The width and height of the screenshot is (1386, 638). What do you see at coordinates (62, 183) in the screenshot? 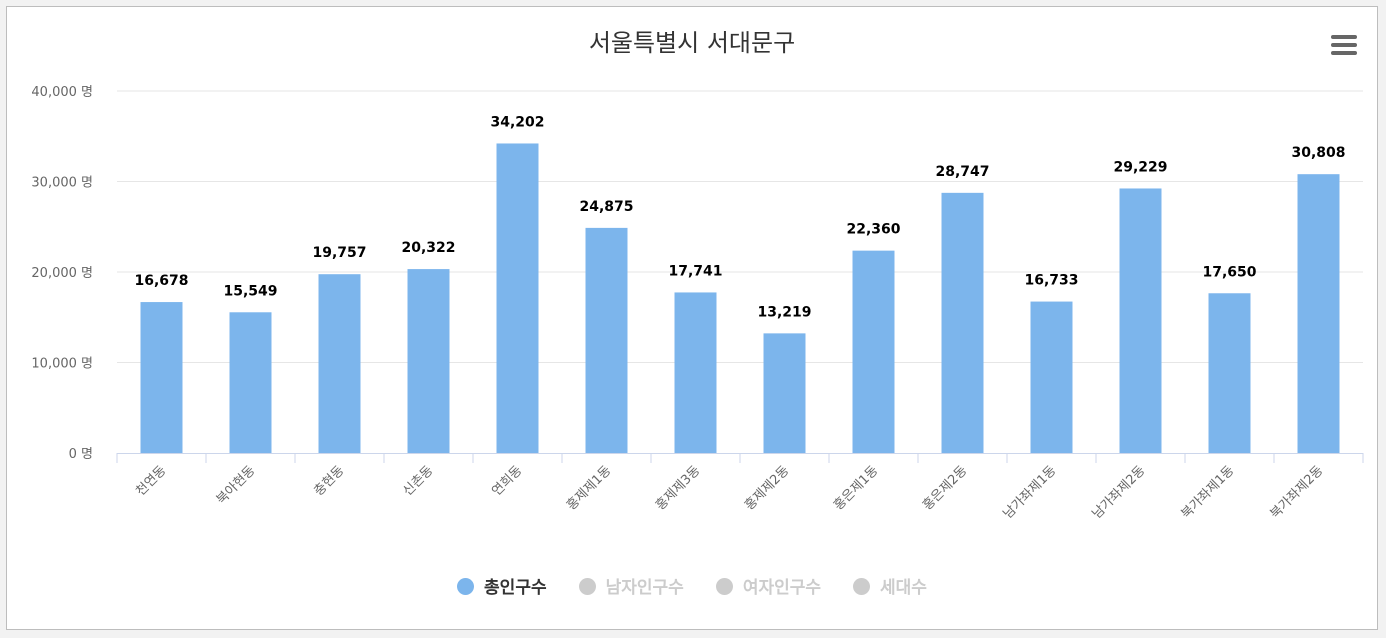
I see `y-tick-label: 30,000 명` at bounding box center [62, 183].